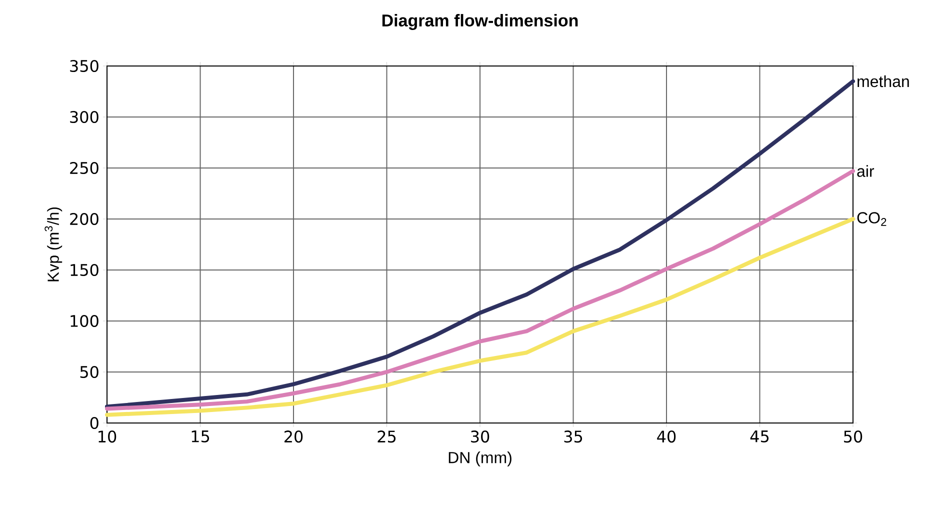 The width and height of the screenshot is (936, 510). What do you see at coordinates (853, 436) in the screenshot?
I see `x-tick-label: 50` at bounding box center [853, 436].